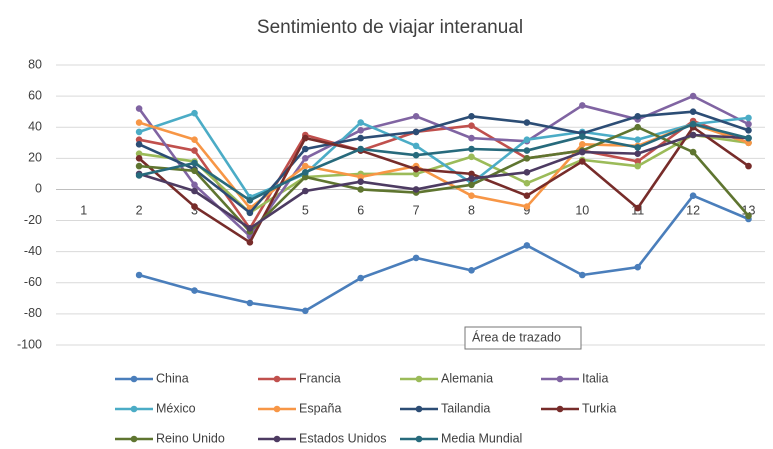 The image size is (773, 449). Describe the element at coordinates (33, 220) in the screenshot. I see `y-tick-label: -20` at that location.